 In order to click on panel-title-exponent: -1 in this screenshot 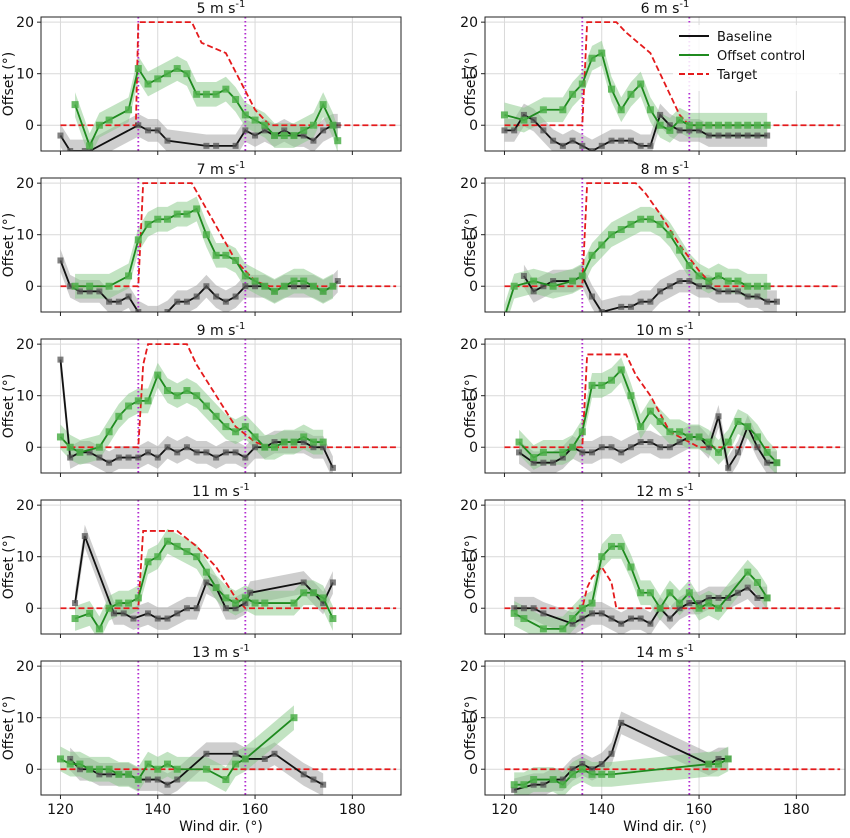, I will do `click(240, 165)`.